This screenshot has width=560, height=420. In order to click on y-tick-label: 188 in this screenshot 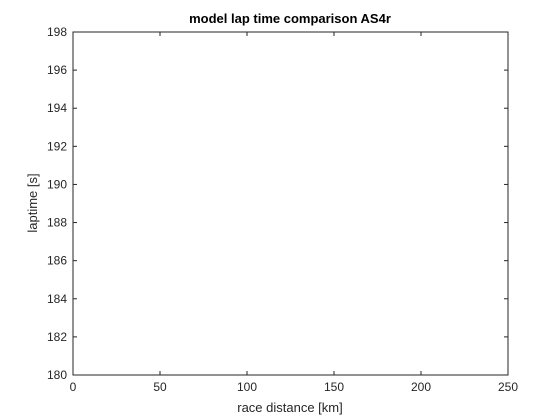, I will do `click(57, 223)`.